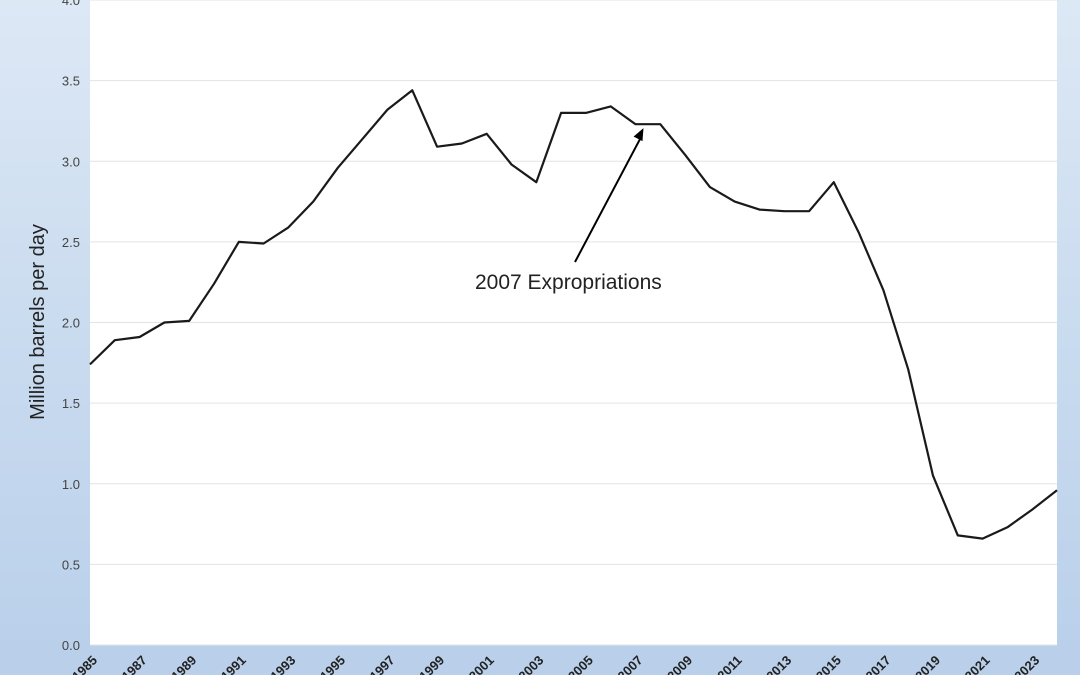  Describe the element at coordinates (71, 81) in the screenshot. I see `y-tick-label: 3.5` at that location.